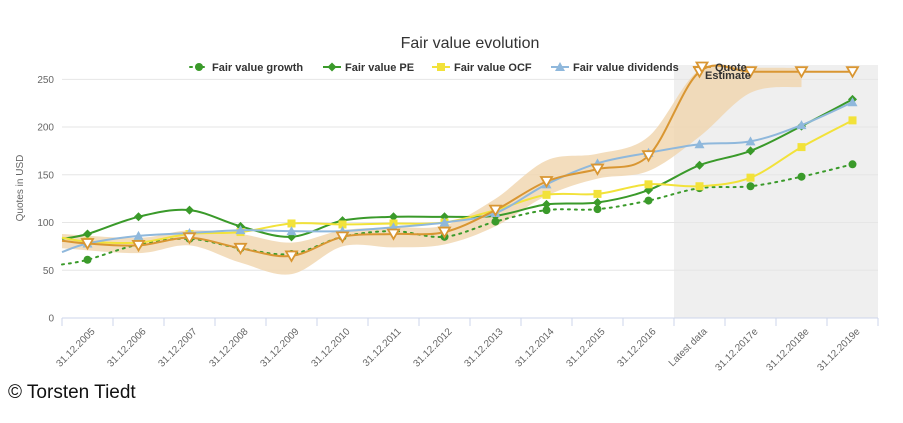 The height and width of the screenshot is (423, 903). What do you see at coordinates (72, 392) in the screenshot?
I see `copyright-notice: © Torsten Tiedt` at bounding box center [72, 392].